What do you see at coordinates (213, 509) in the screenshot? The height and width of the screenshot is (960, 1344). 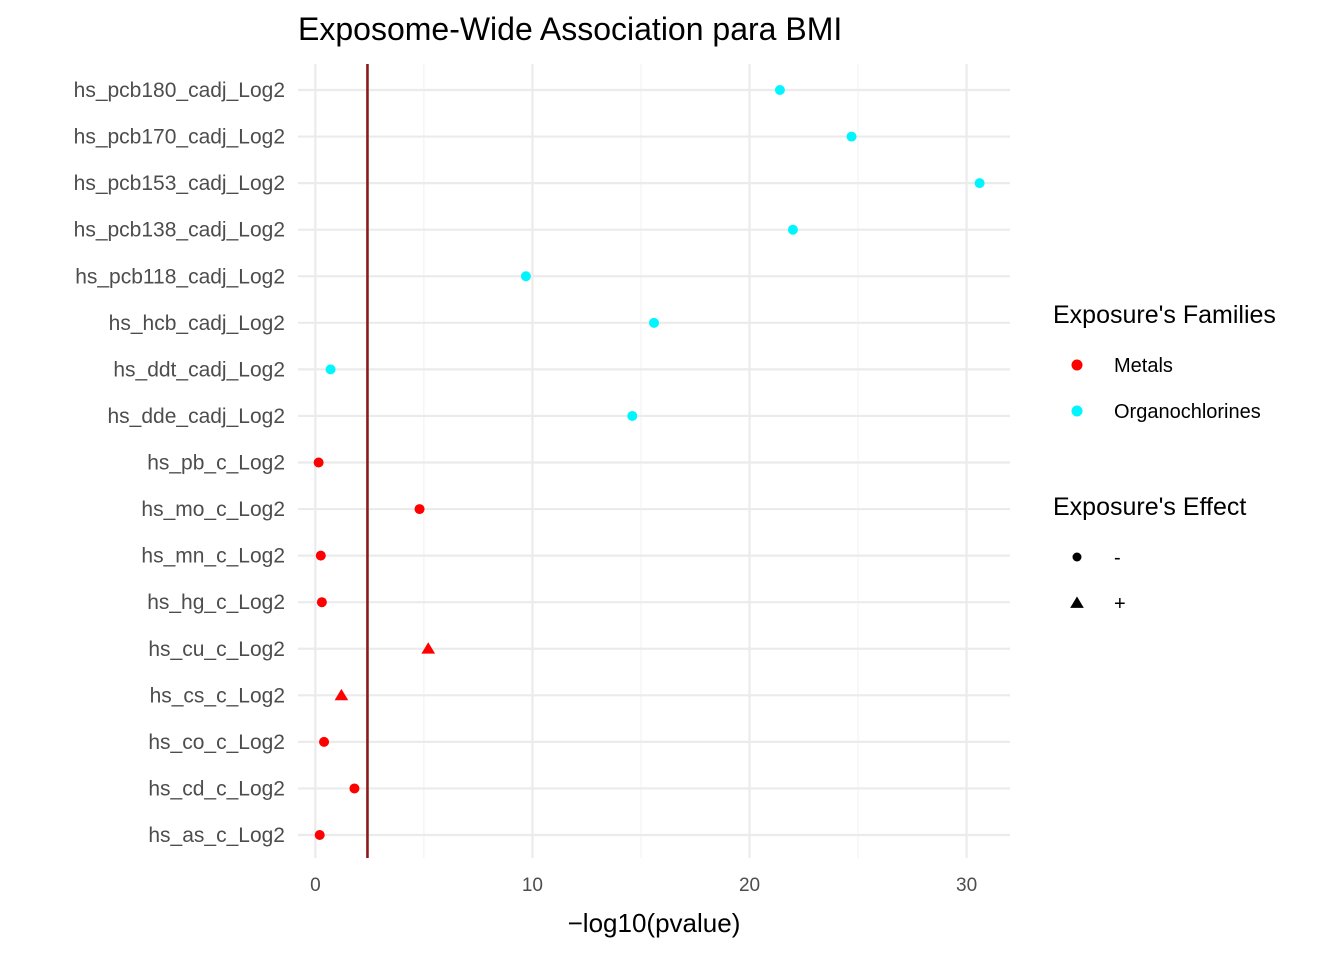 I see `y-tick-label: hs_mo_c_Log2` at bounding box center [213, 509].